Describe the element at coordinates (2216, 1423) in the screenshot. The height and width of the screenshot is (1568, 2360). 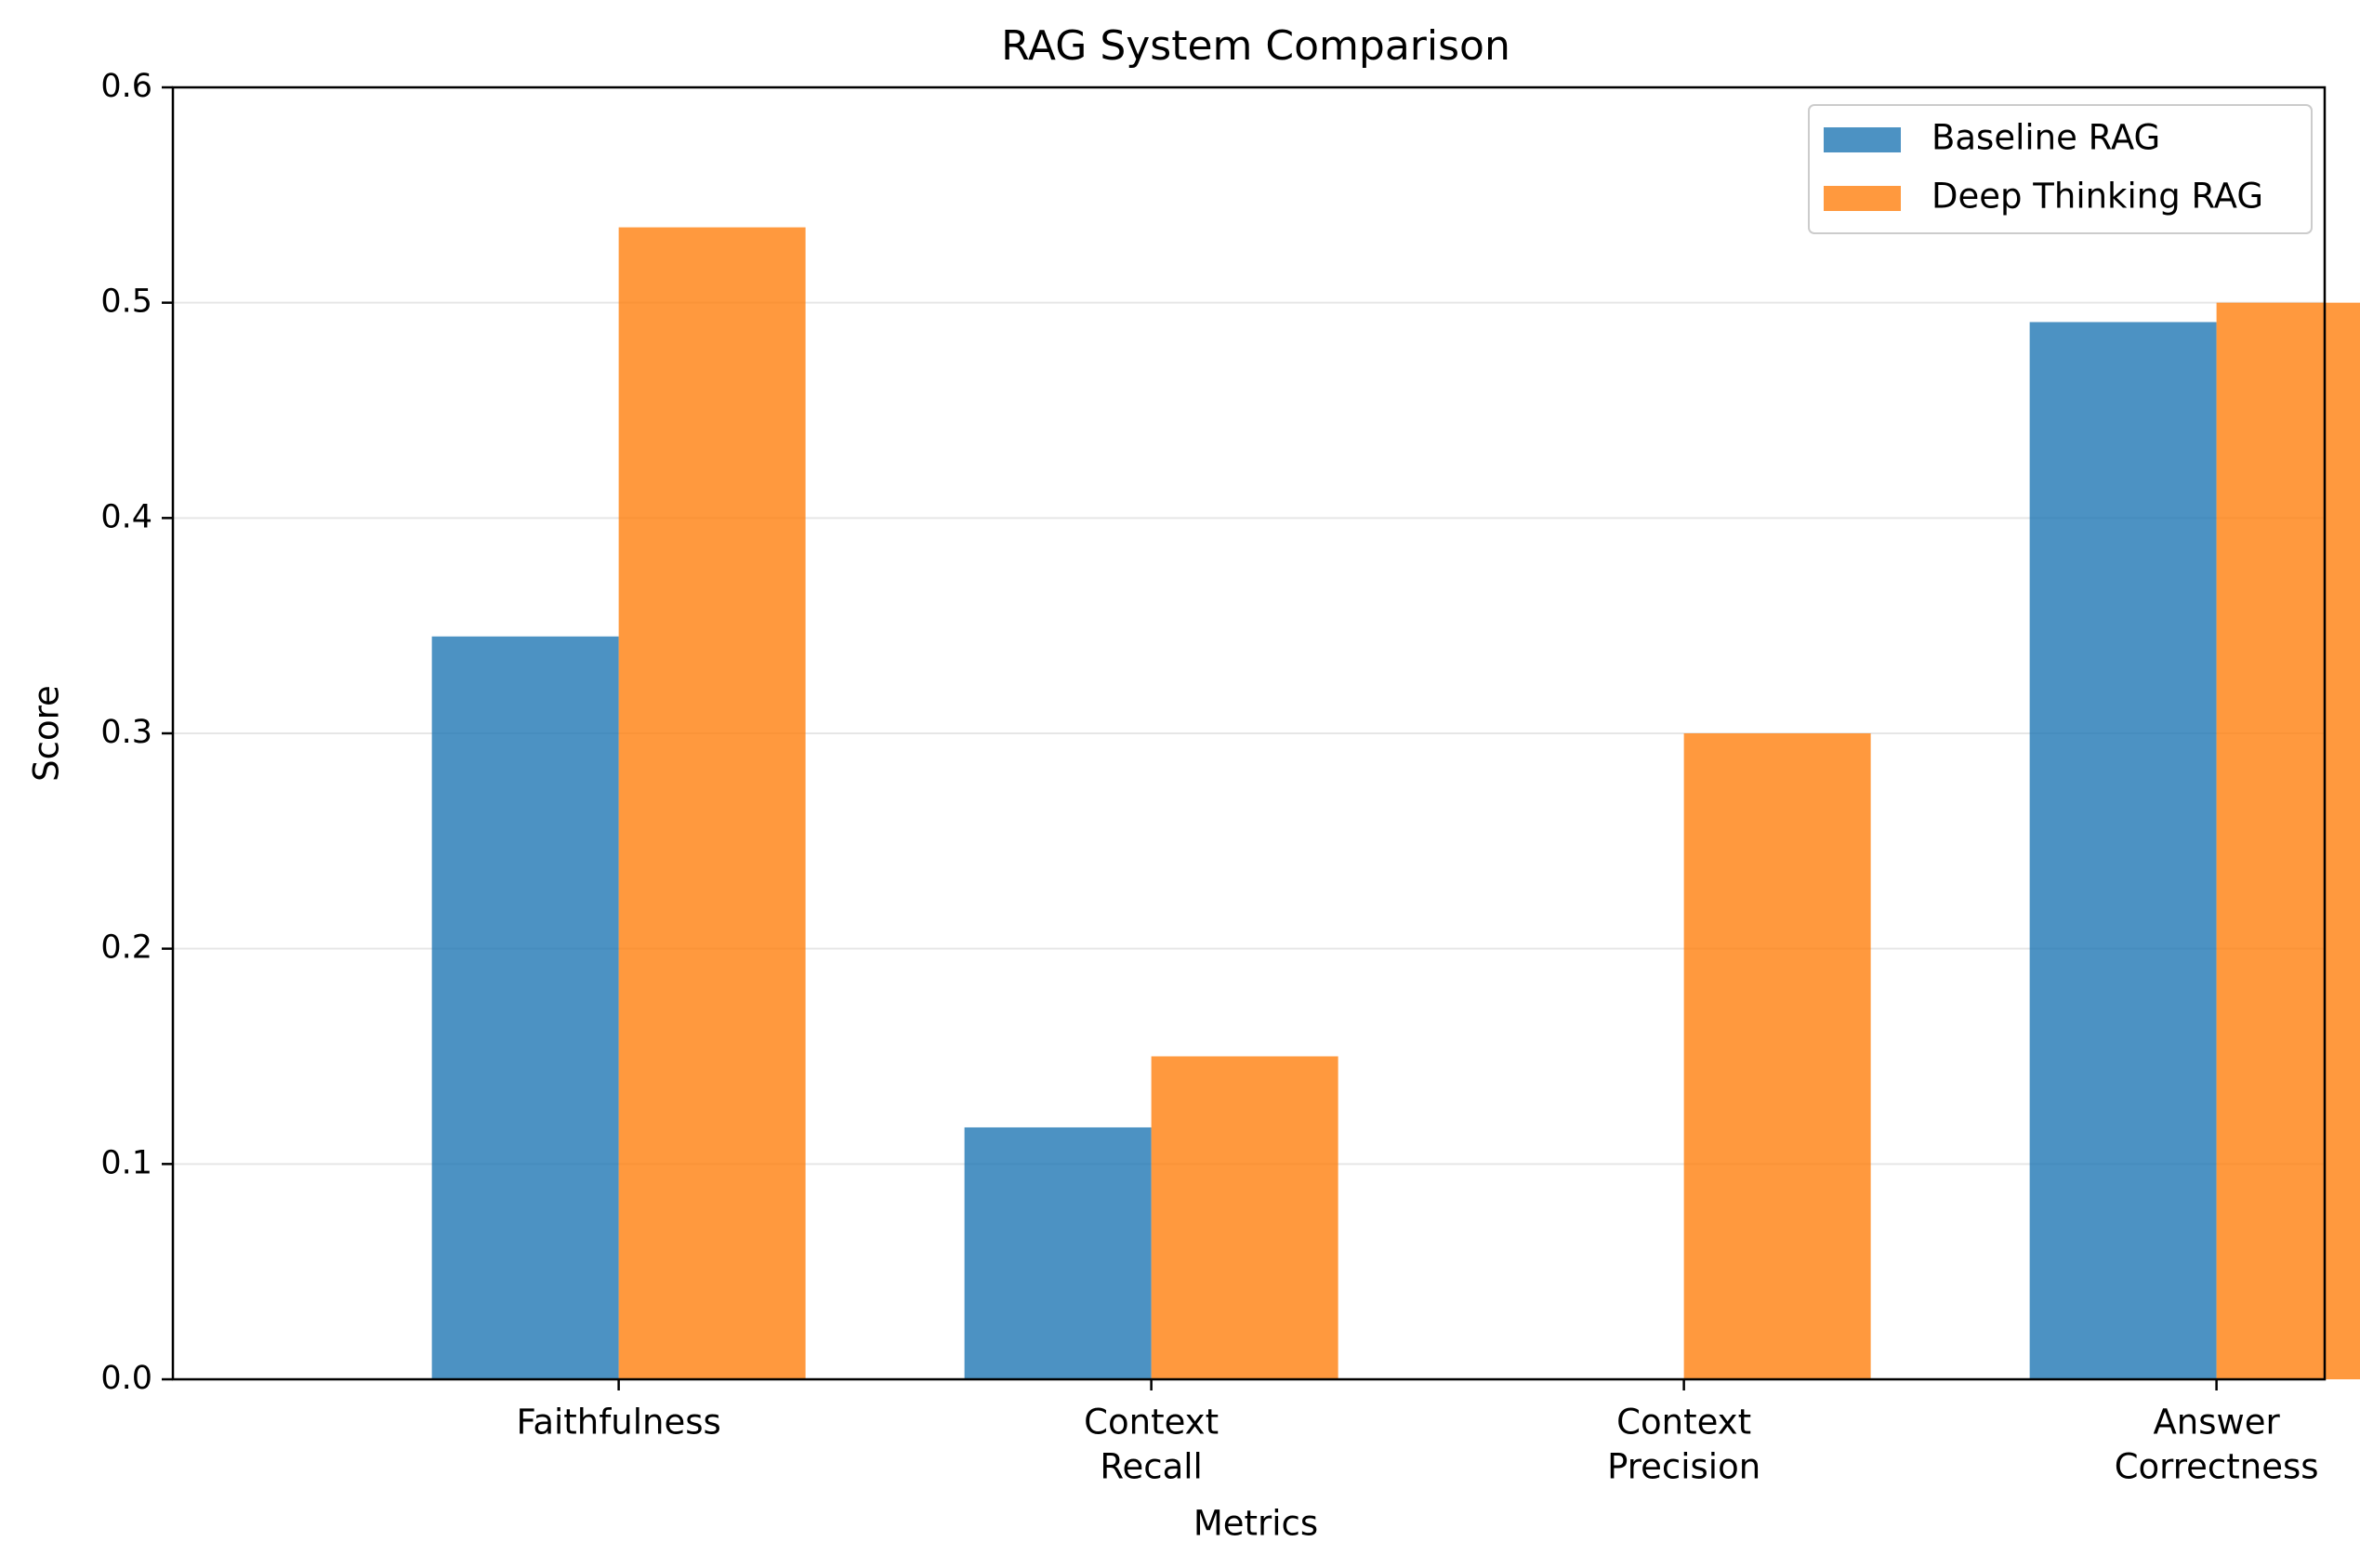
I see `x-tick-label: Answer` at that location.